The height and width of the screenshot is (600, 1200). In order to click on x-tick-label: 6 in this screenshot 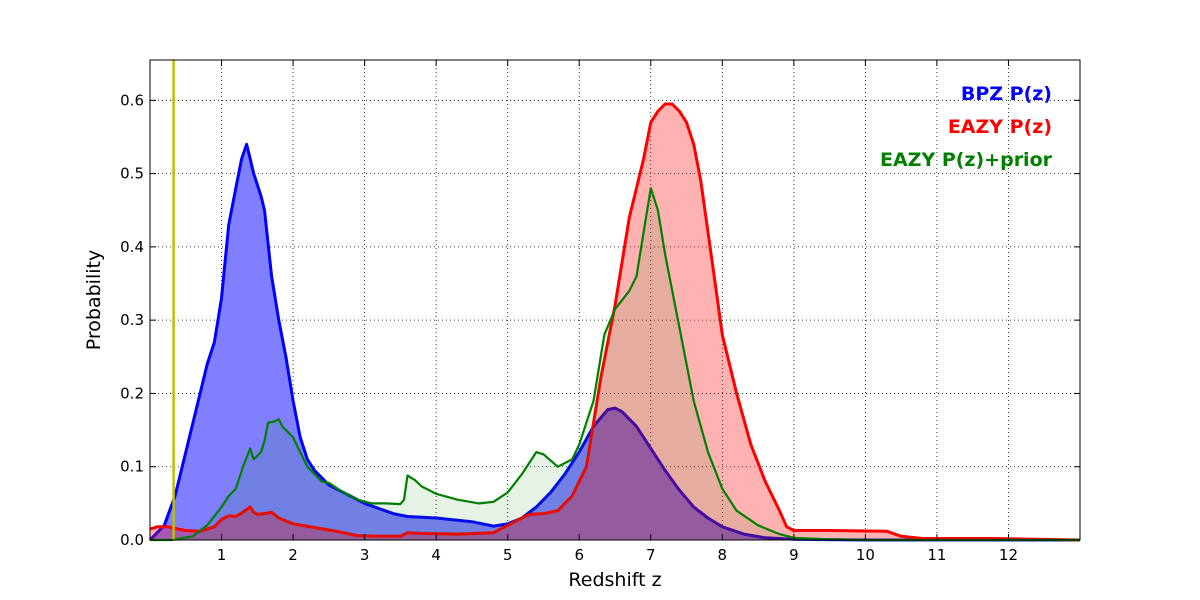, I will do `click(579, 555)`.